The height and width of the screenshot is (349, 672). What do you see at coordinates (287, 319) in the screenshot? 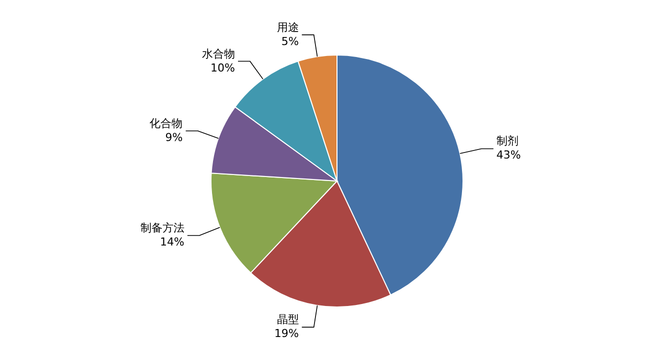
I see `slice-label: 晶型` at bounding box center [287, 319].